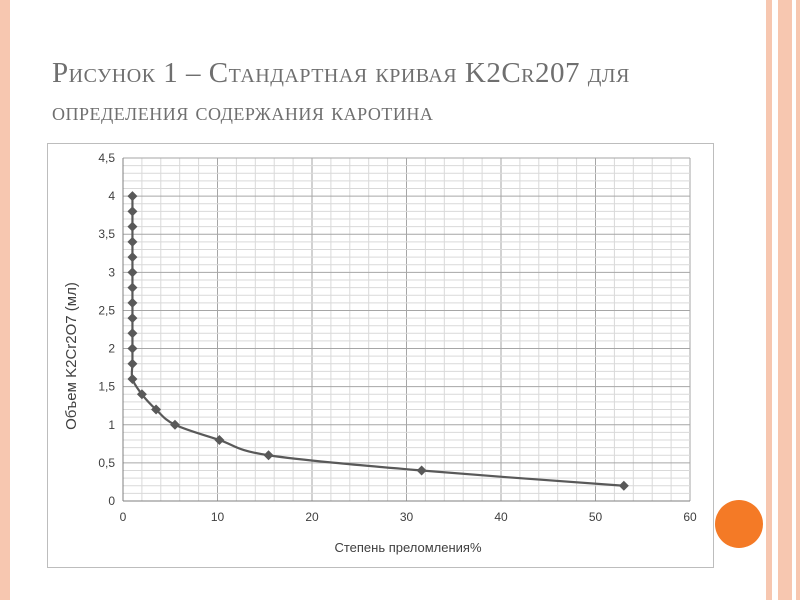 The width and height of the screenshot is (800, 600). What do you see at coordinates (106, 234) in the screenshot?
I see `y-tick-label: 3,5` at bounding box center [106, 234].